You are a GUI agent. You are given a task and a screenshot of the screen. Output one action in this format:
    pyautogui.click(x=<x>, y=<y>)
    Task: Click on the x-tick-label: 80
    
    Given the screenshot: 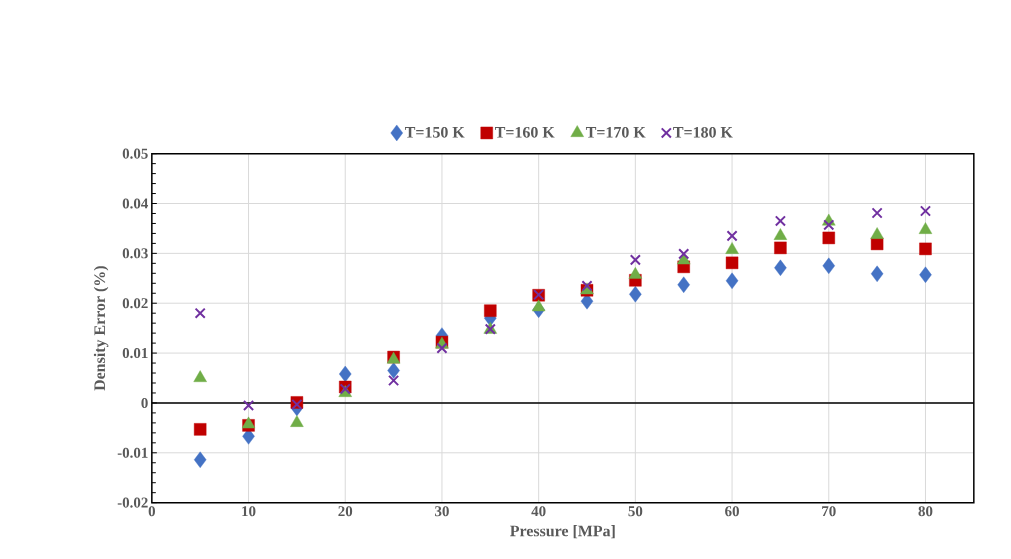 What is the action you would take?
    pyautogui.click(x=925, y=511)
    